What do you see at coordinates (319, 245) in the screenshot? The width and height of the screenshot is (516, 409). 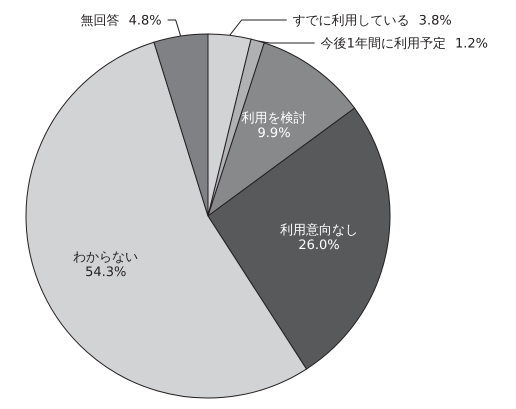 I see `data-label: 26.0%` at bounding box center [319, 245].